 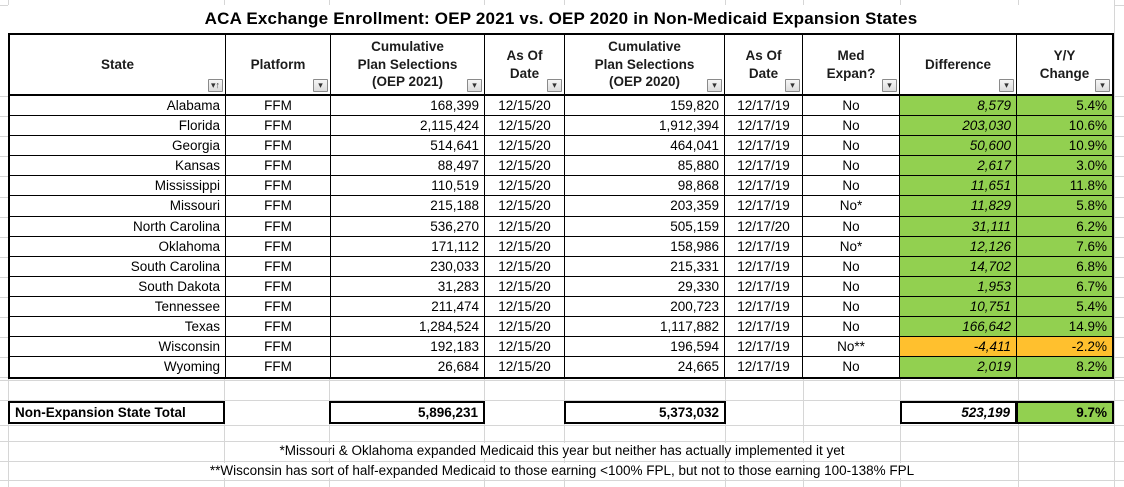 I want to click on cell-state: Oklahoma, so click(x=118, y=246).